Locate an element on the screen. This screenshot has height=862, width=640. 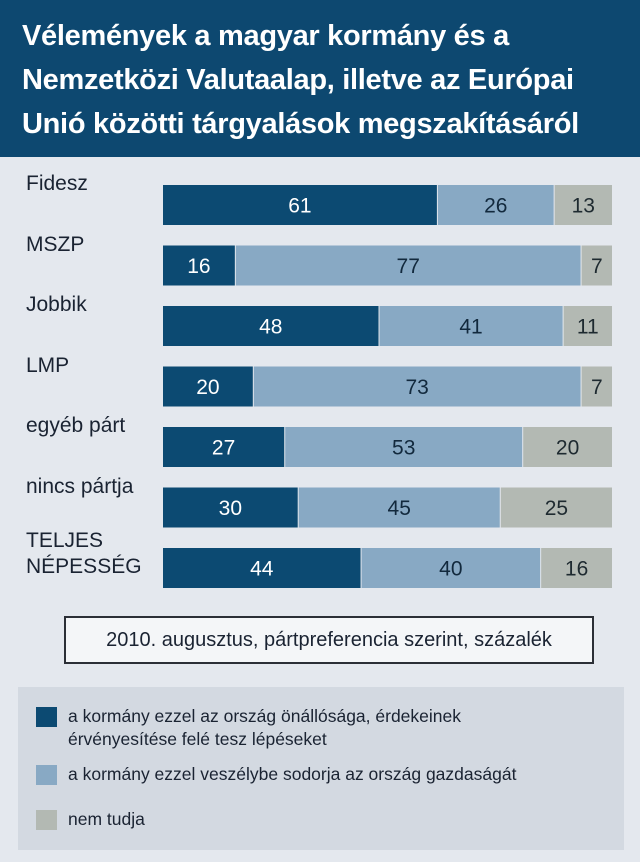
legend-text-unknown: nem tudja is located at coordinates (106, 819).